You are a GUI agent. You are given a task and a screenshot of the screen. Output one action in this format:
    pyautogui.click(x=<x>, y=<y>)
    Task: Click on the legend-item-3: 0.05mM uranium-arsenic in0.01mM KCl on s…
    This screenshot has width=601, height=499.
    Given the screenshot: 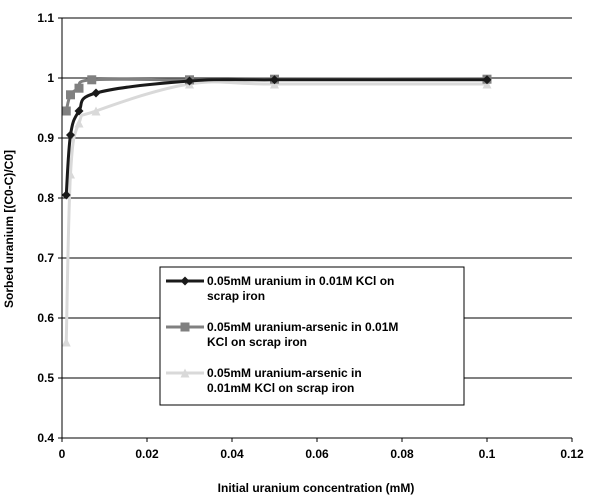 What is the action you would take?
    pyautogui.click(x=264, y=380)
    